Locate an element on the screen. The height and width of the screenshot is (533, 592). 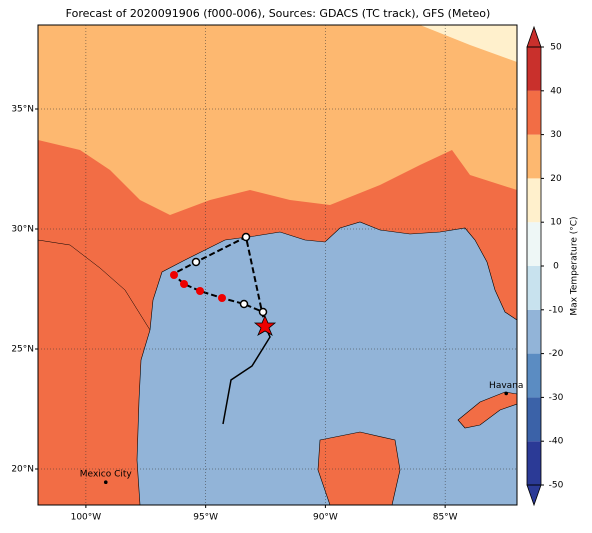
border is located at coordinates (94, 285).